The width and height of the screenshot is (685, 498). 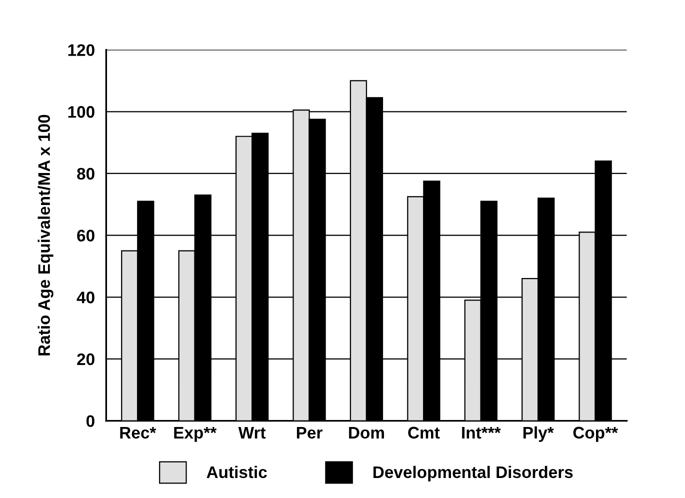 I want to click on y-tick-label: 20, so click(x=85, y=359).